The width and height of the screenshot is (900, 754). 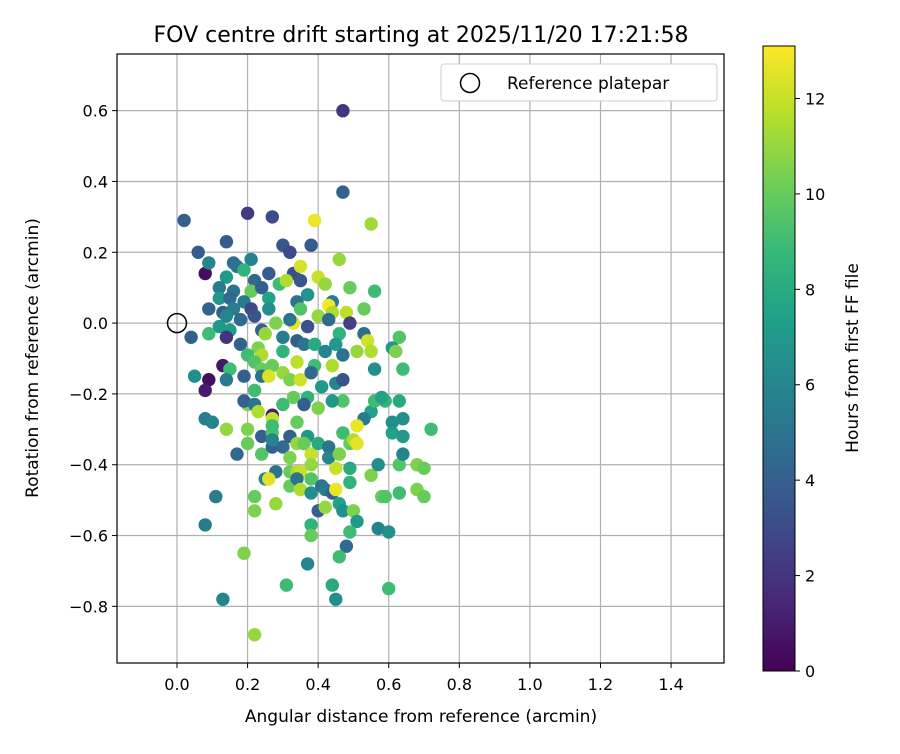 What do you see at coordinates (529, 684) in the screenshot?
I see `x-tick-label: 1.0` at bounding box center [529, 684].